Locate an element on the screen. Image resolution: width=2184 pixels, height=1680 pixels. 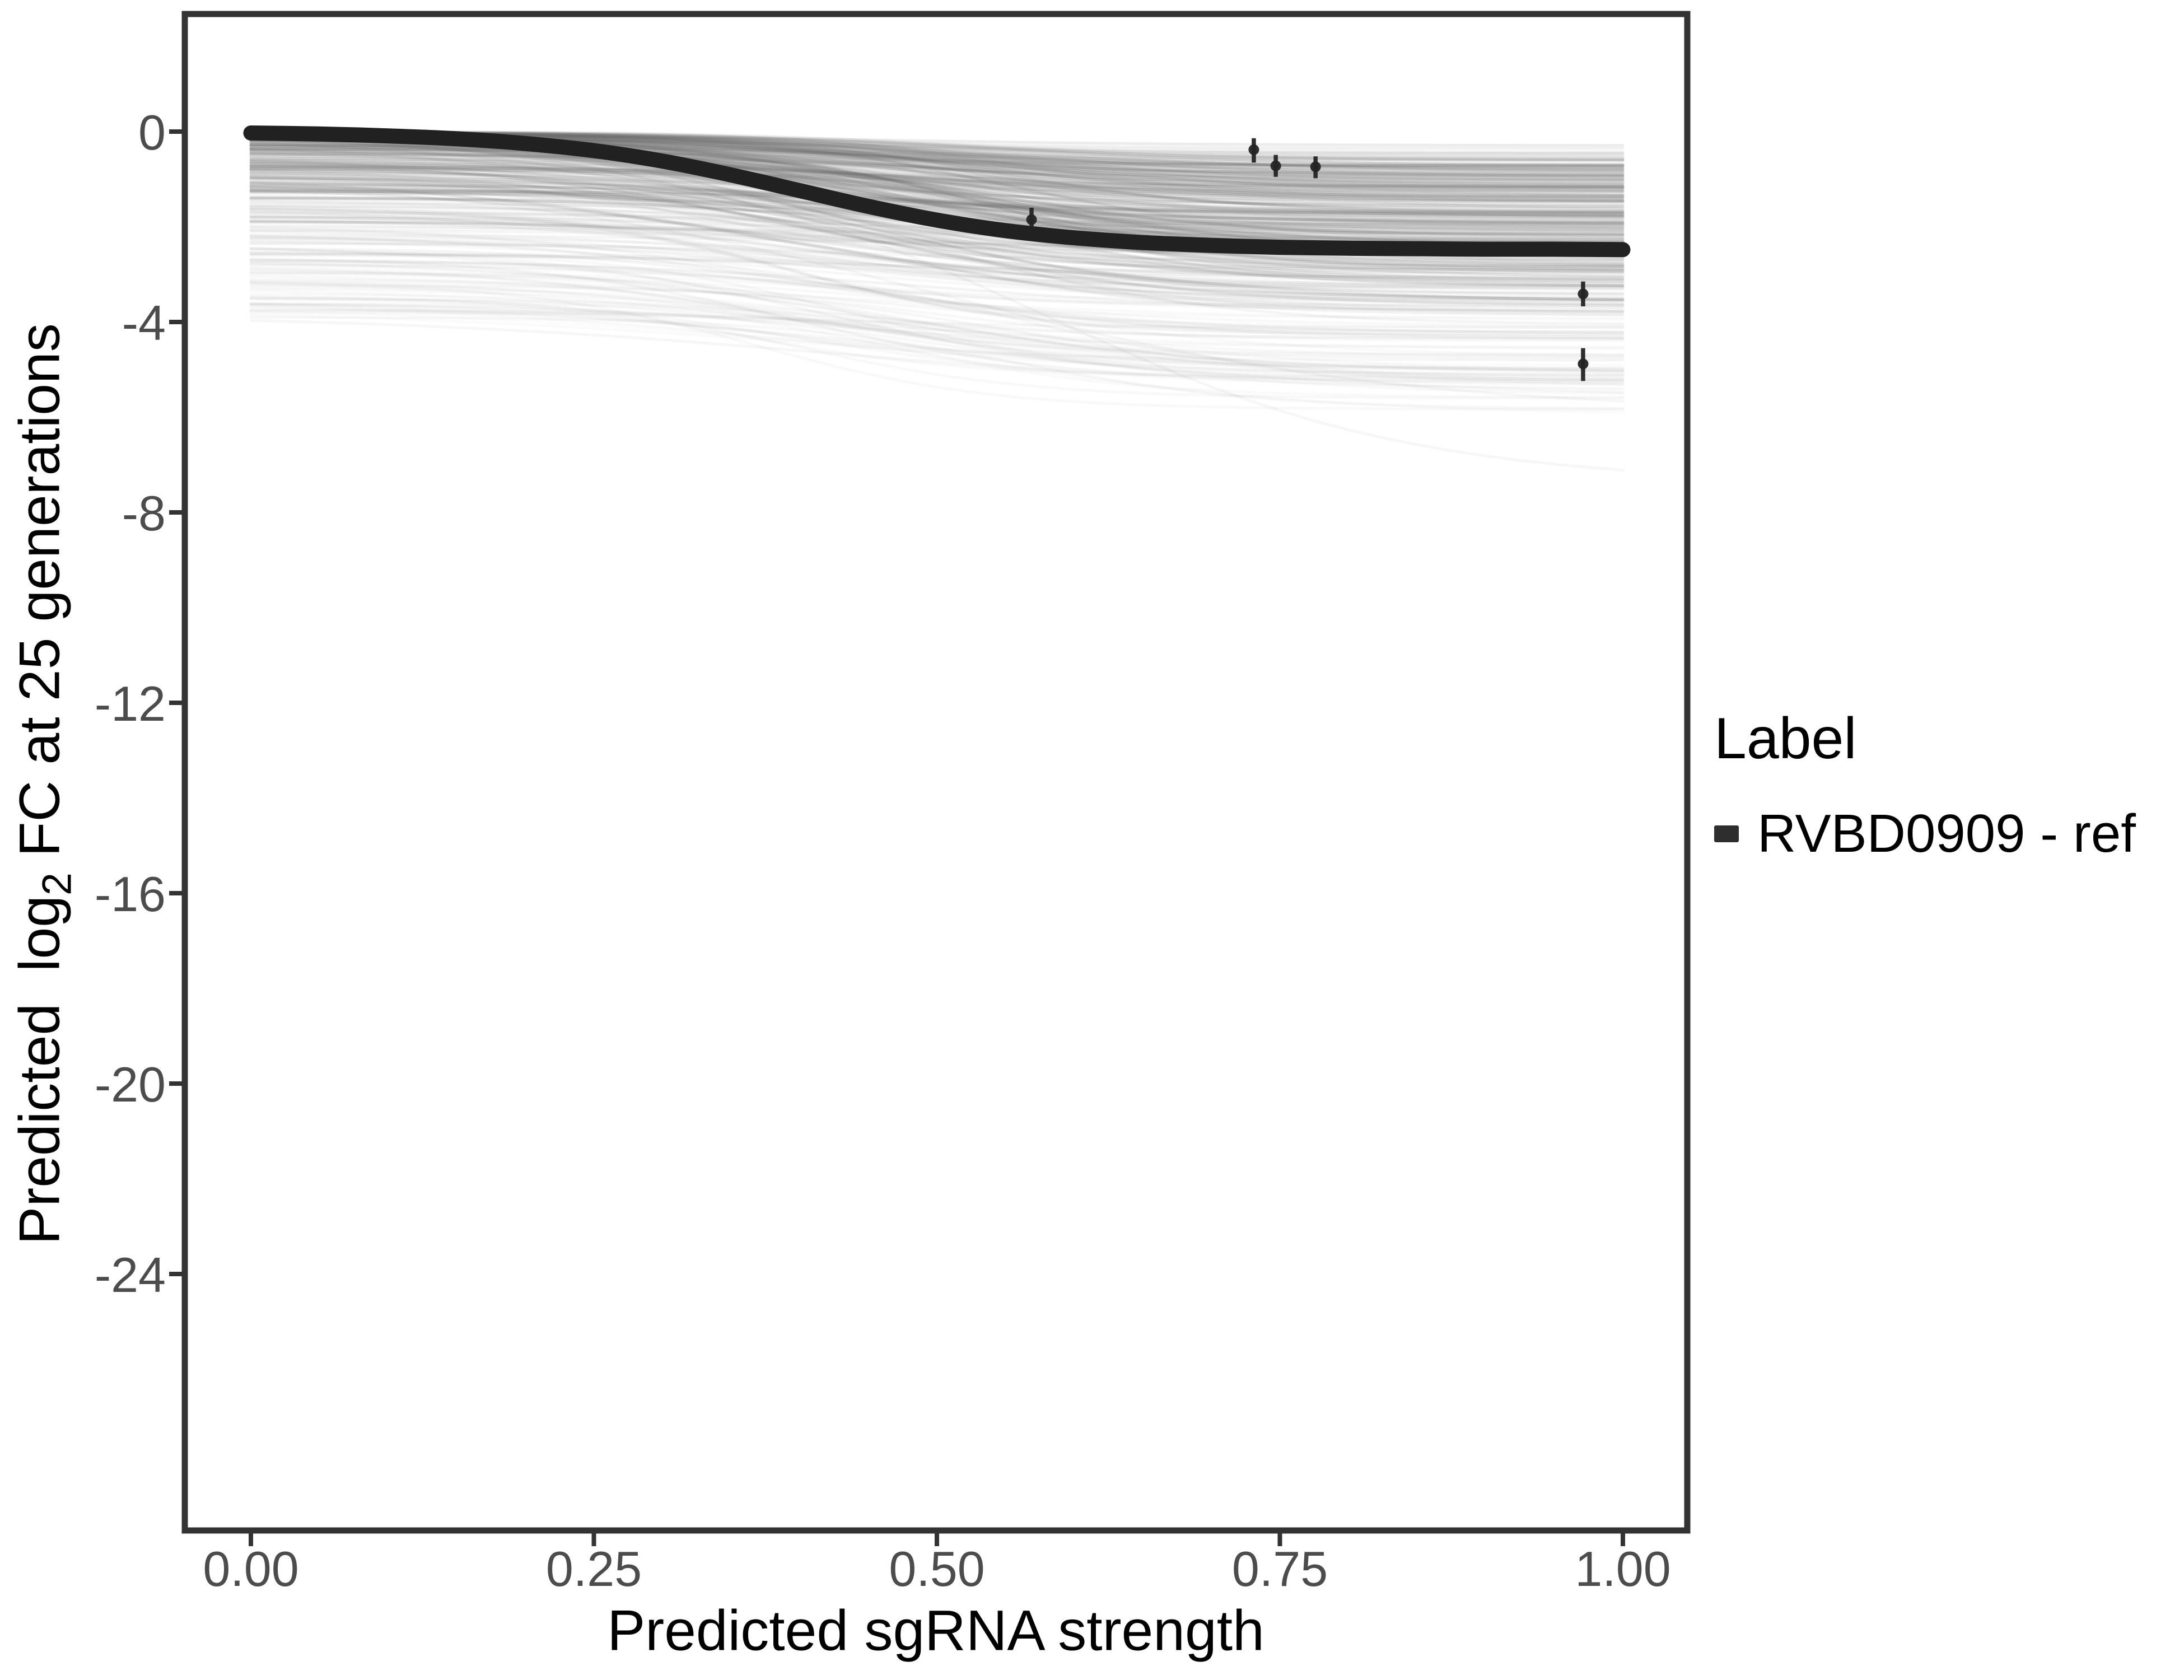
legend-item: RVBD0909 - ref is located at coordinates (1925, 834).